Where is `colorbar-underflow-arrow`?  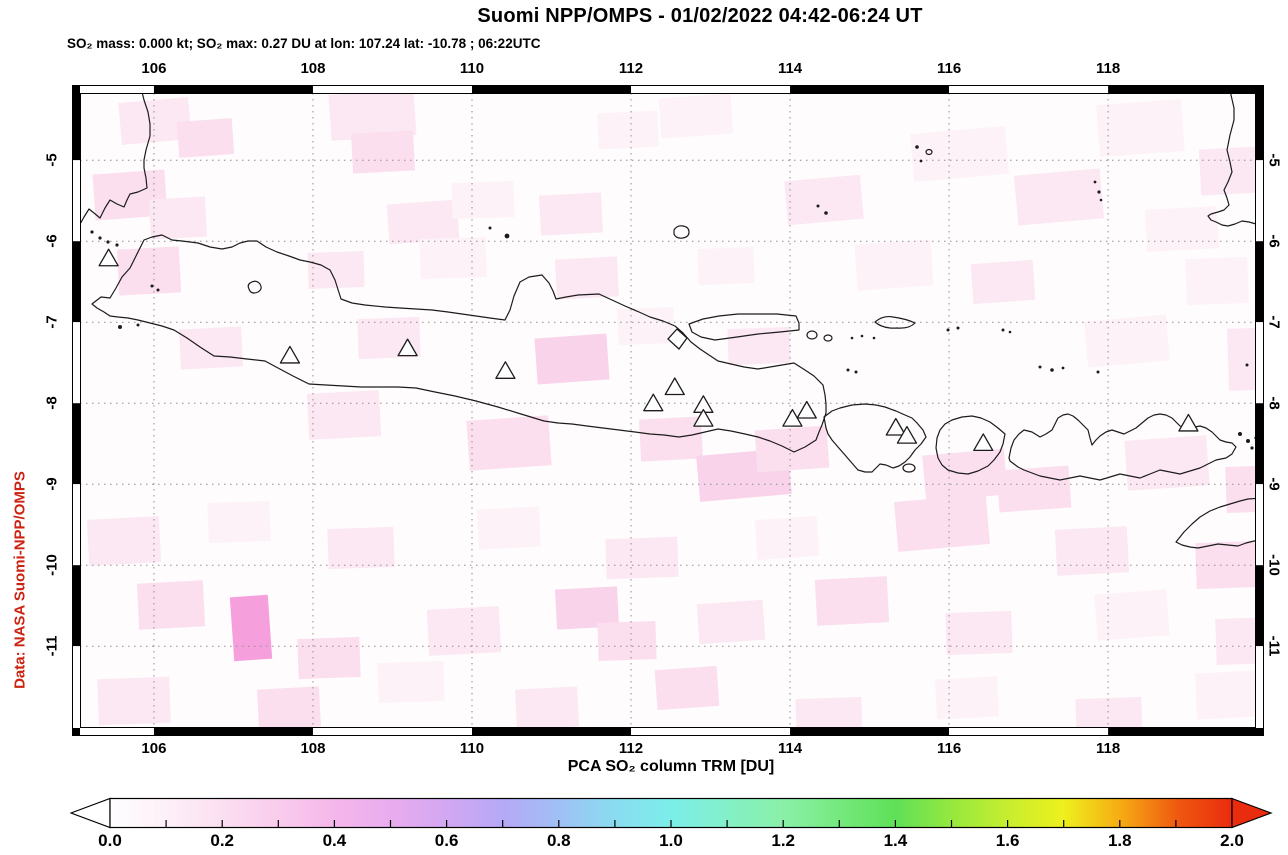 colorbar-underflow-arrow is located at coordinates (90, 813).